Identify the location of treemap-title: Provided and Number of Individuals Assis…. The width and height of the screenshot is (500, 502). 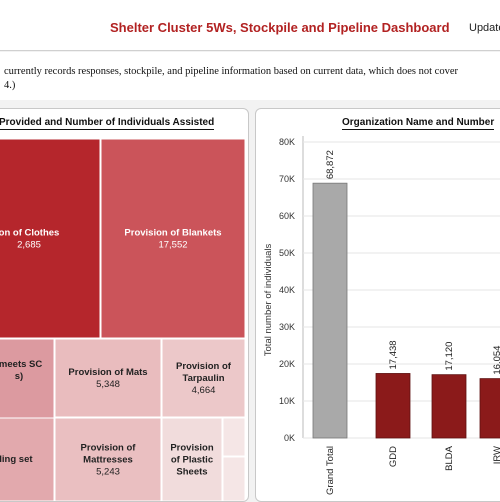
(107, 123).